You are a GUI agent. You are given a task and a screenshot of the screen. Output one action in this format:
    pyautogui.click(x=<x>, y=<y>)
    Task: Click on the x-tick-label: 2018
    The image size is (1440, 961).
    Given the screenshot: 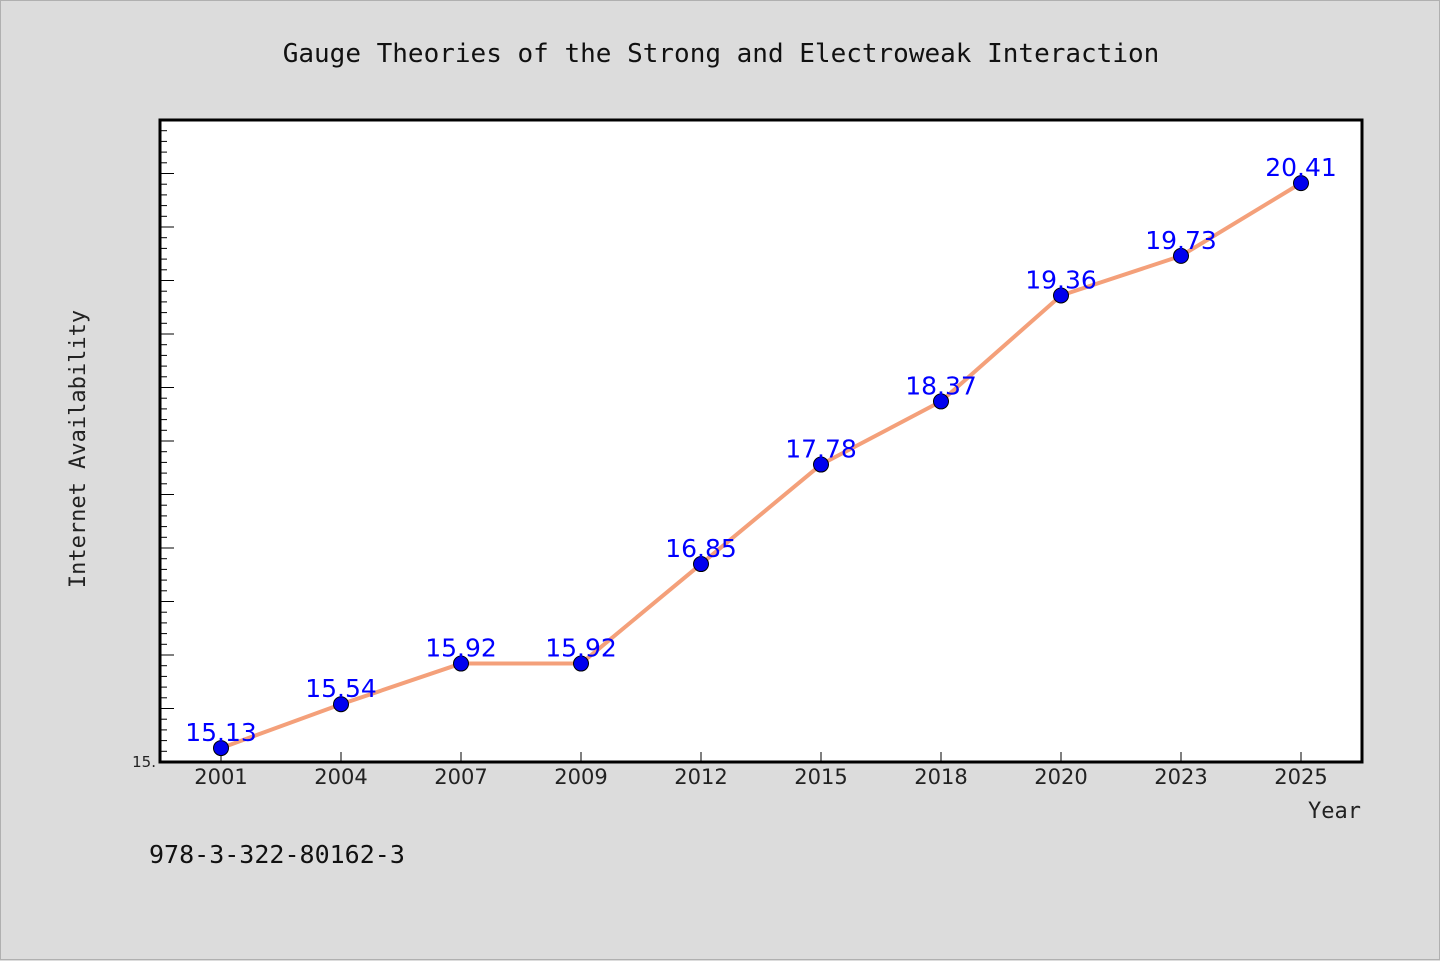 What is the action you would take?
    pyautogui.click(x=940, y=777)
    